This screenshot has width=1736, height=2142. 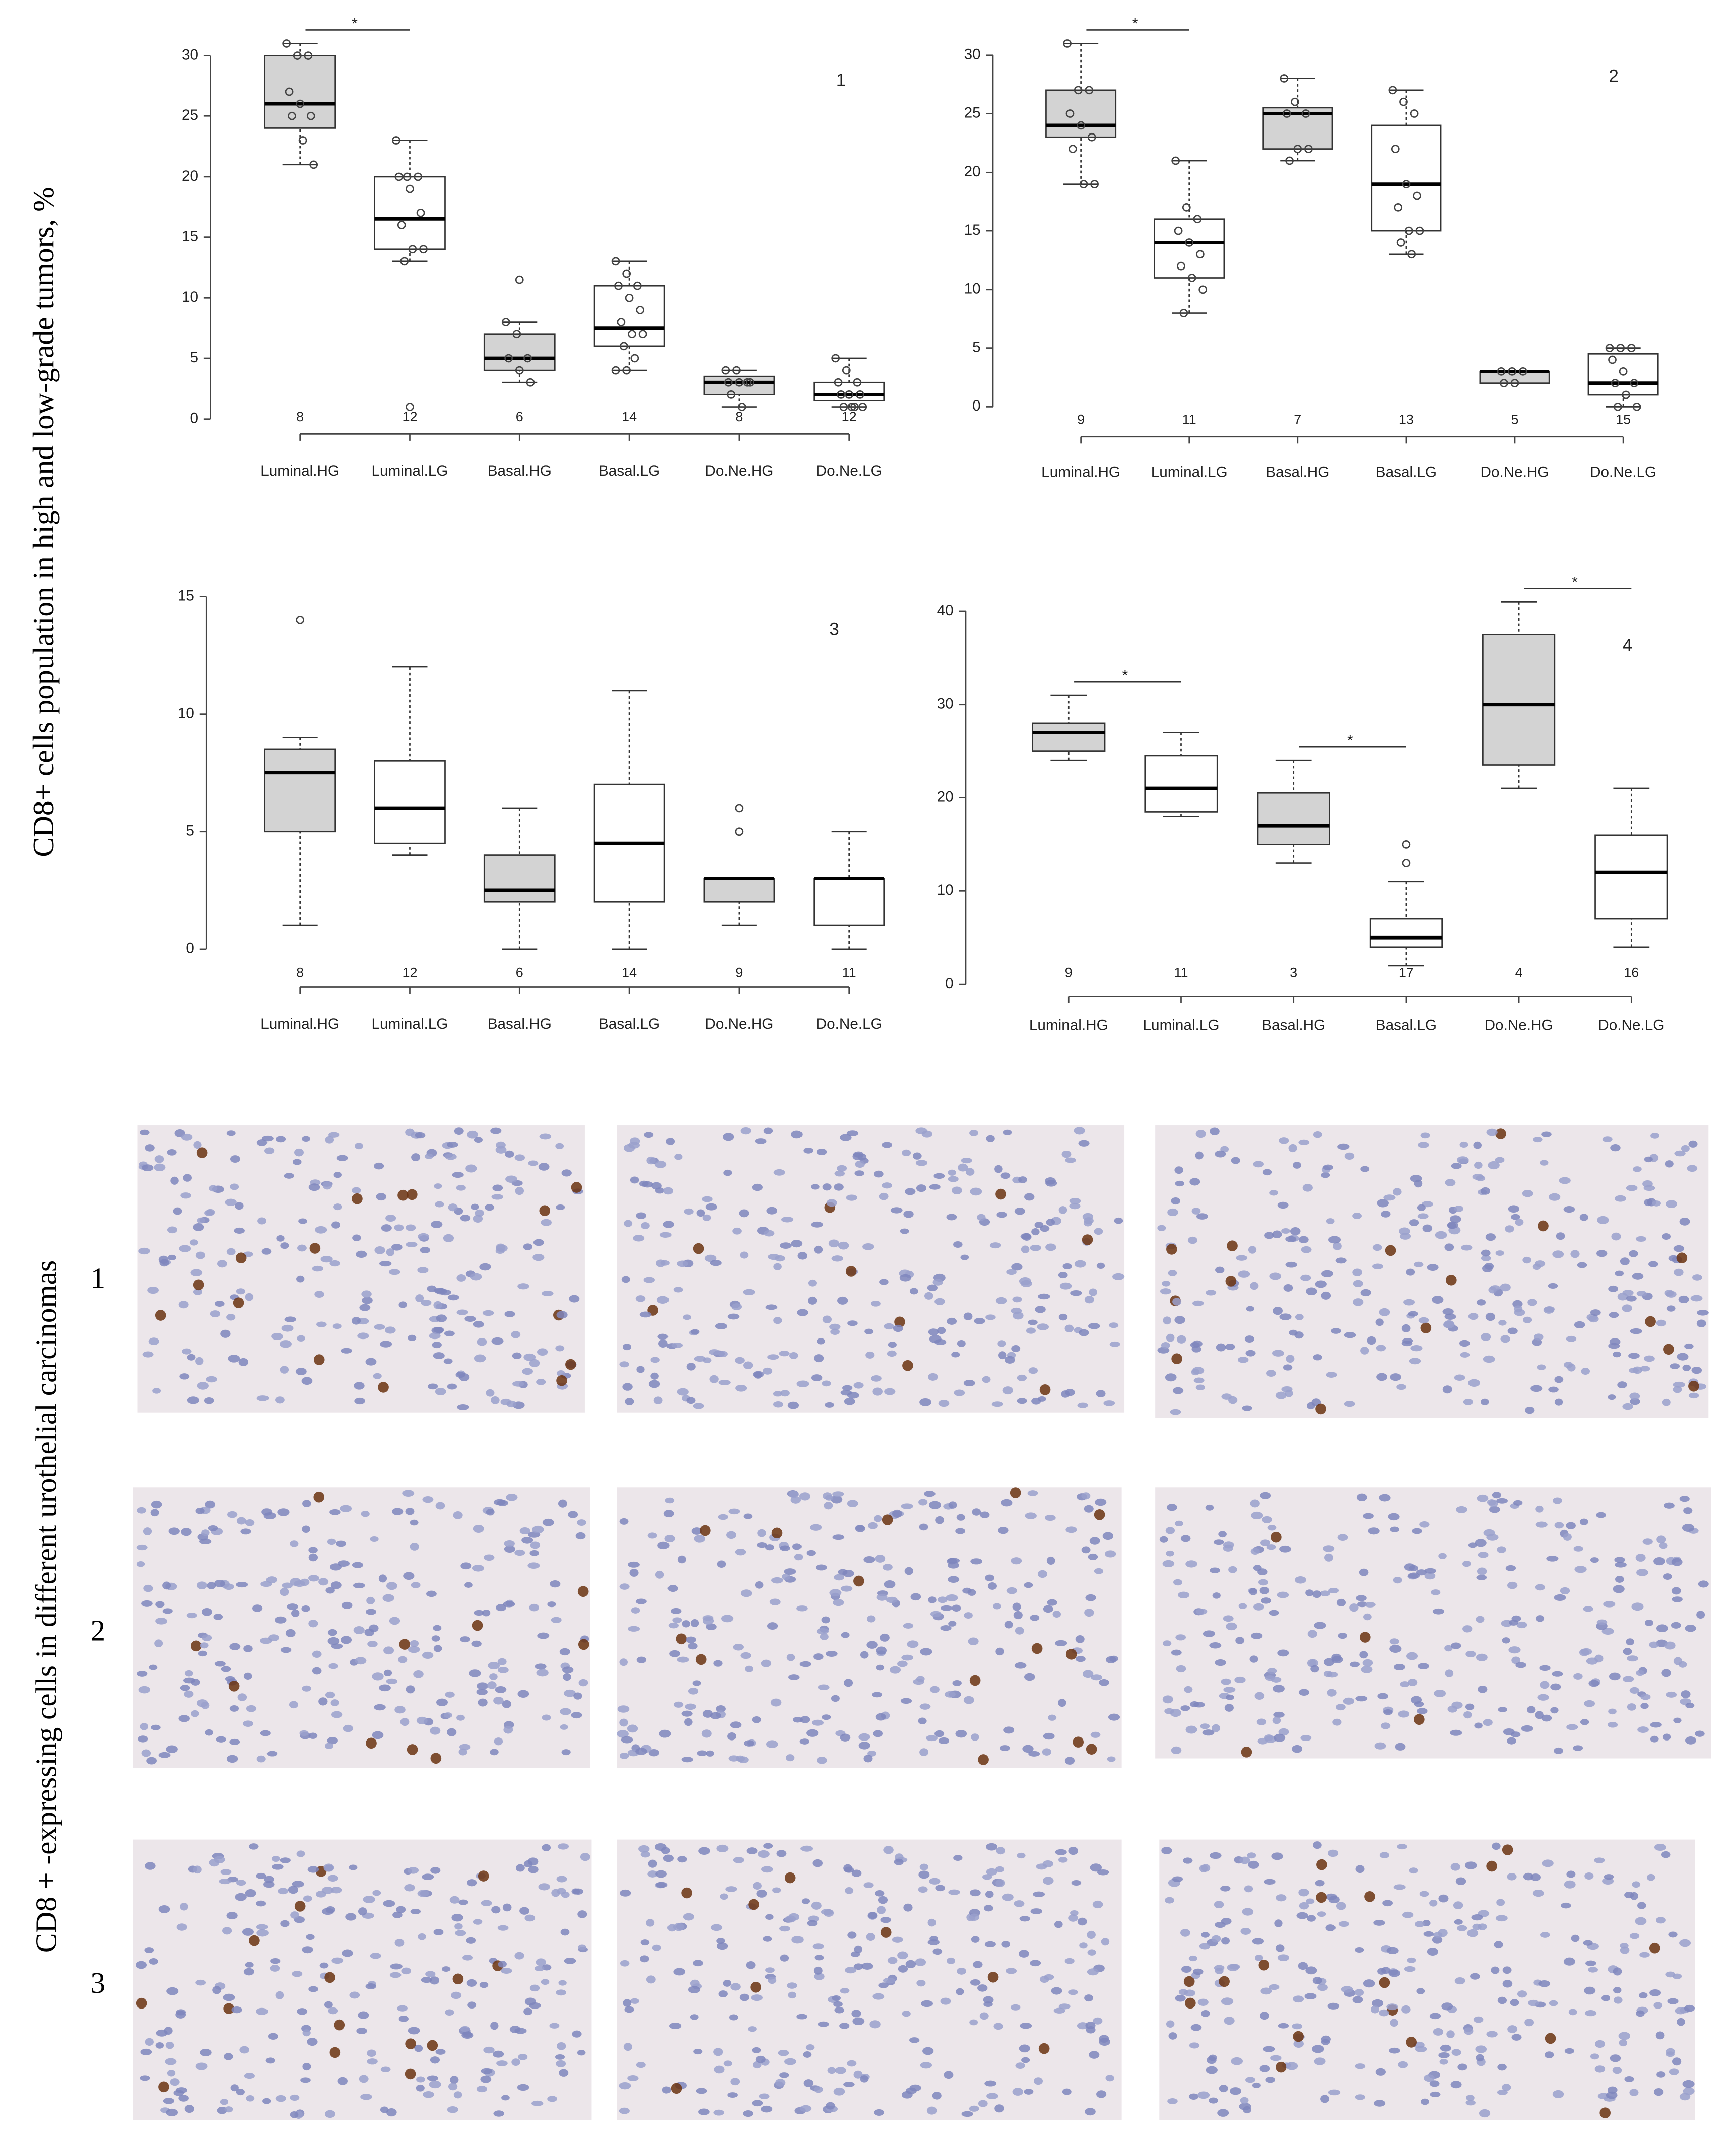 I want to click on x-tick-label: Do.Ne.LG, so click(x=1623, y=472).